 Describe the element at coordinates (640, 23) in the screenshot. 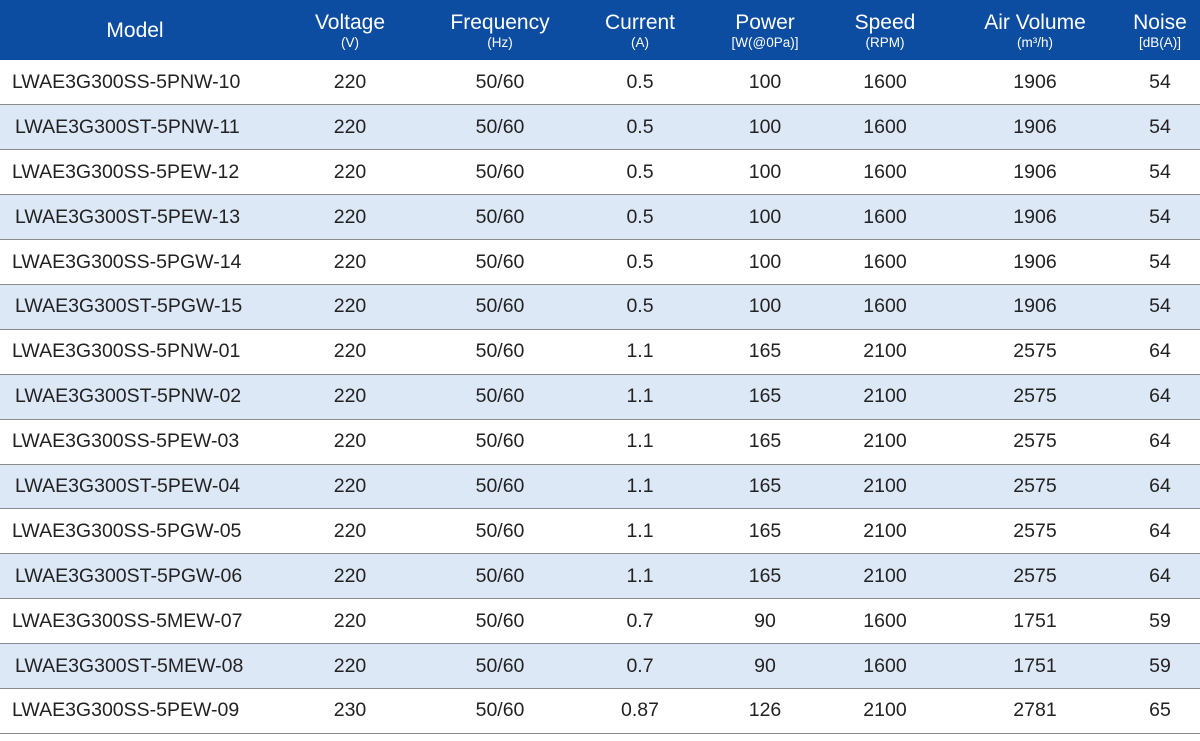

I see `header-current-label: Current` at that location.